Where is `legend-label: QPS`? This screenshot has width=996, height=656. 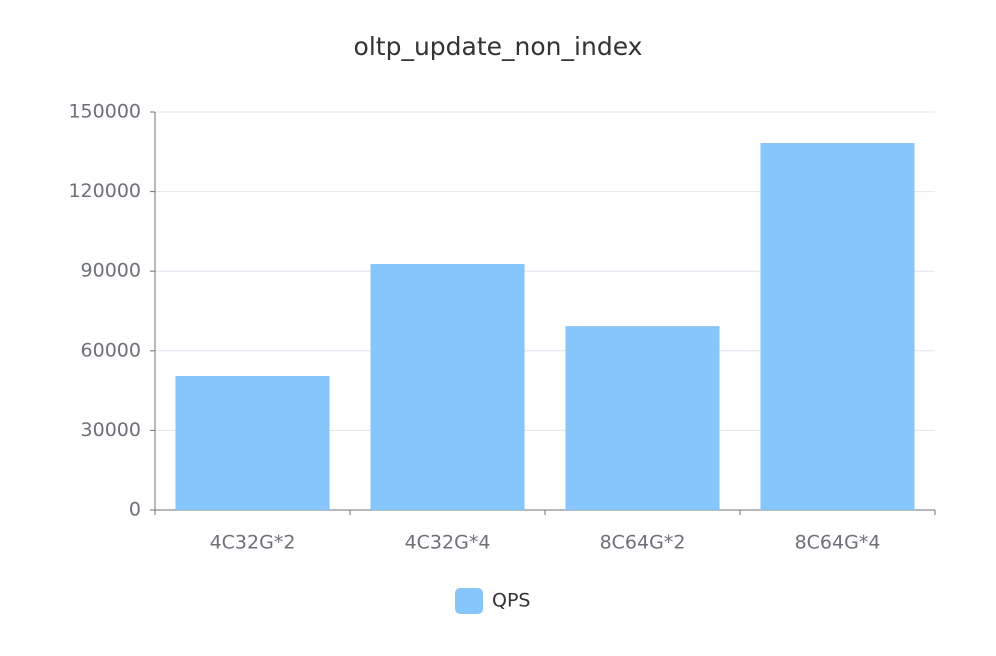 legend-label: QPS is located at coordinates (511, 601).